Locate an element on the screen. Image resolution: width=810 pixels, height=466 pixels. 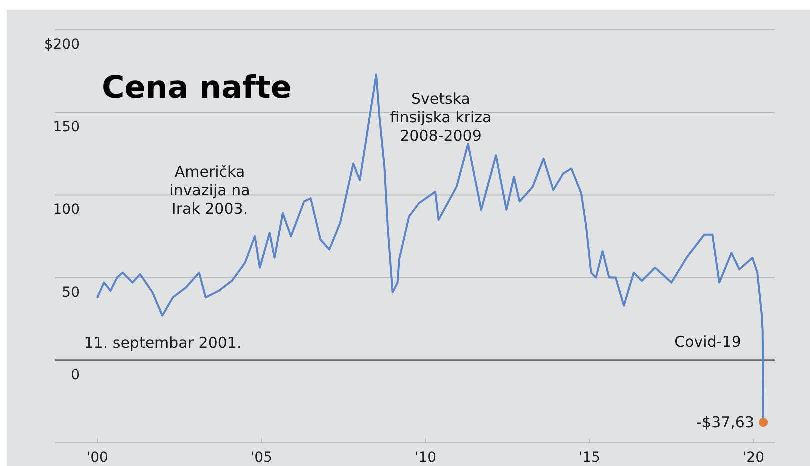
data-label: -$37,63 is located at coordinates (725, 423).